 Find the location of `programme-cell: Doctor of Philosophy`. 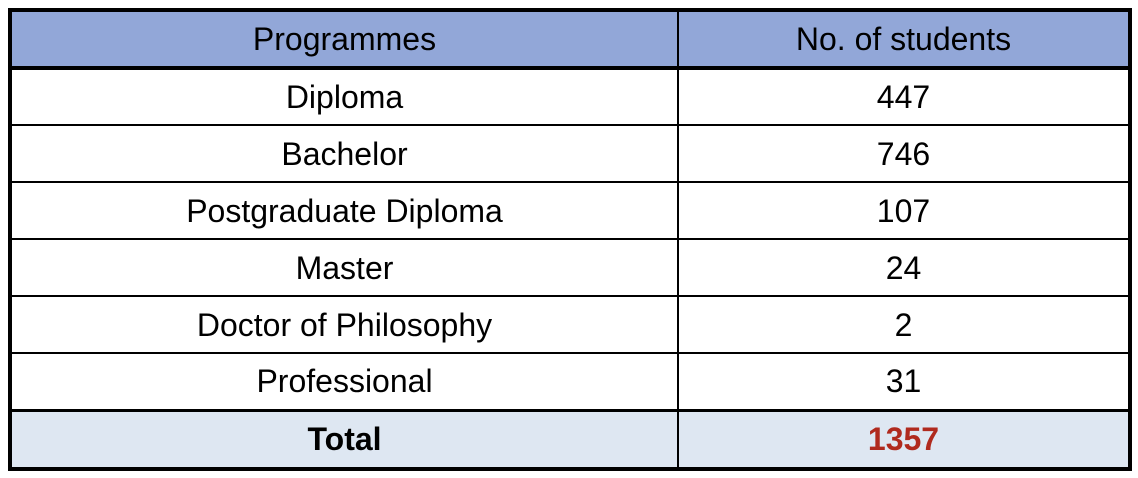

programme-cell: Doctor of Philosophy is located at coordinates (344, 324).